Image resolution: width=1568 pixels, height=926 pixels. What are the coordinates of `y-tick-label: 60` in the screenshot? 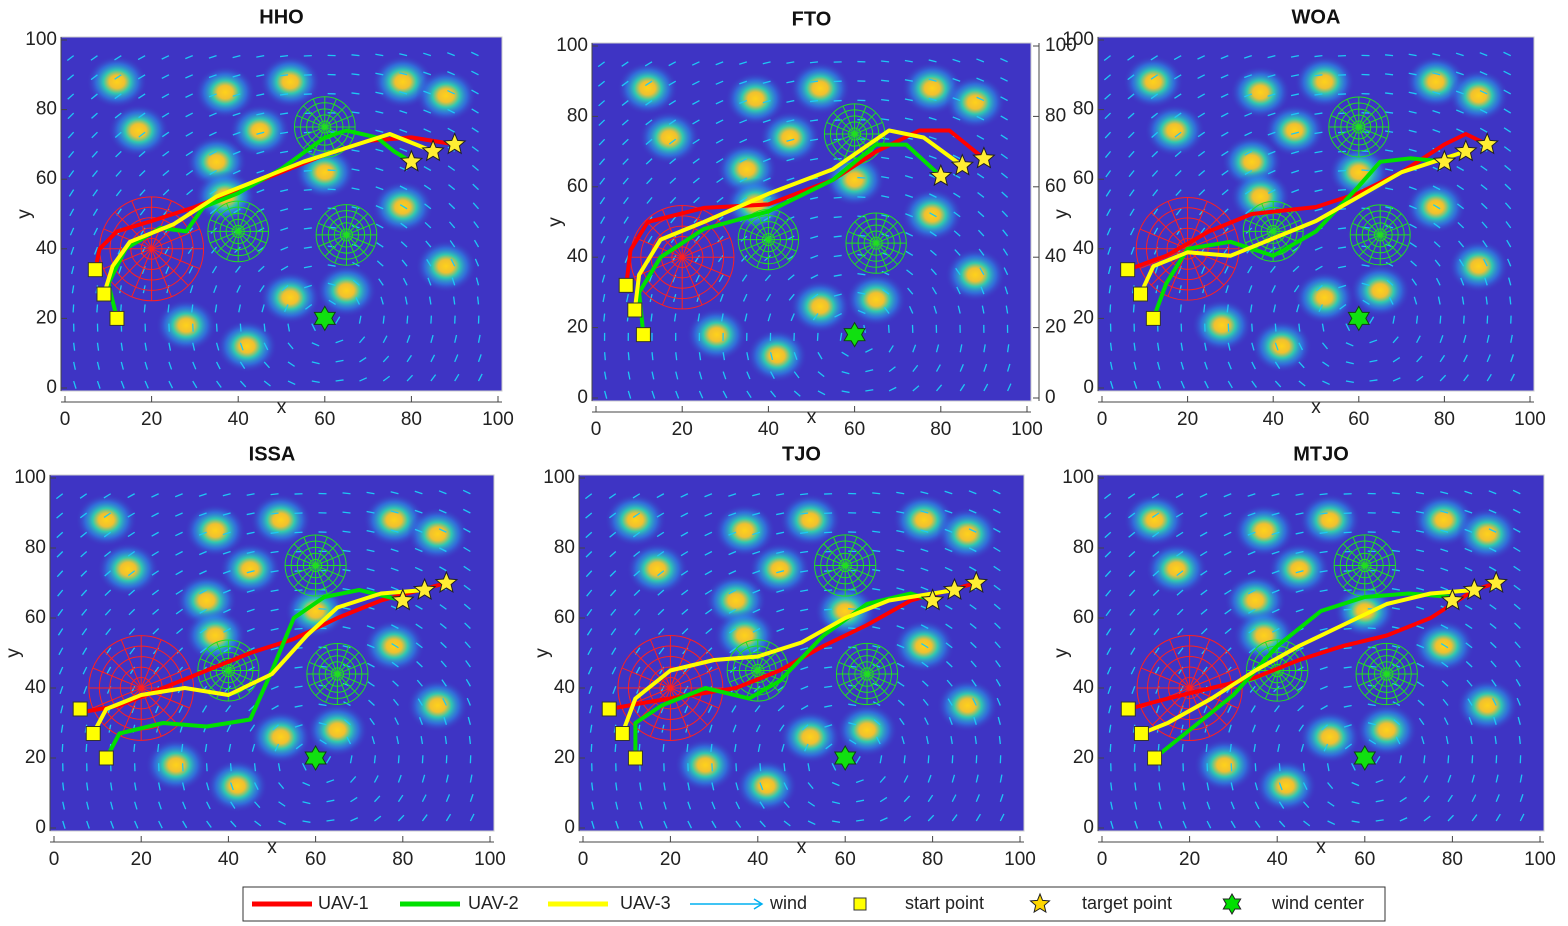 It's located at (46, 178).